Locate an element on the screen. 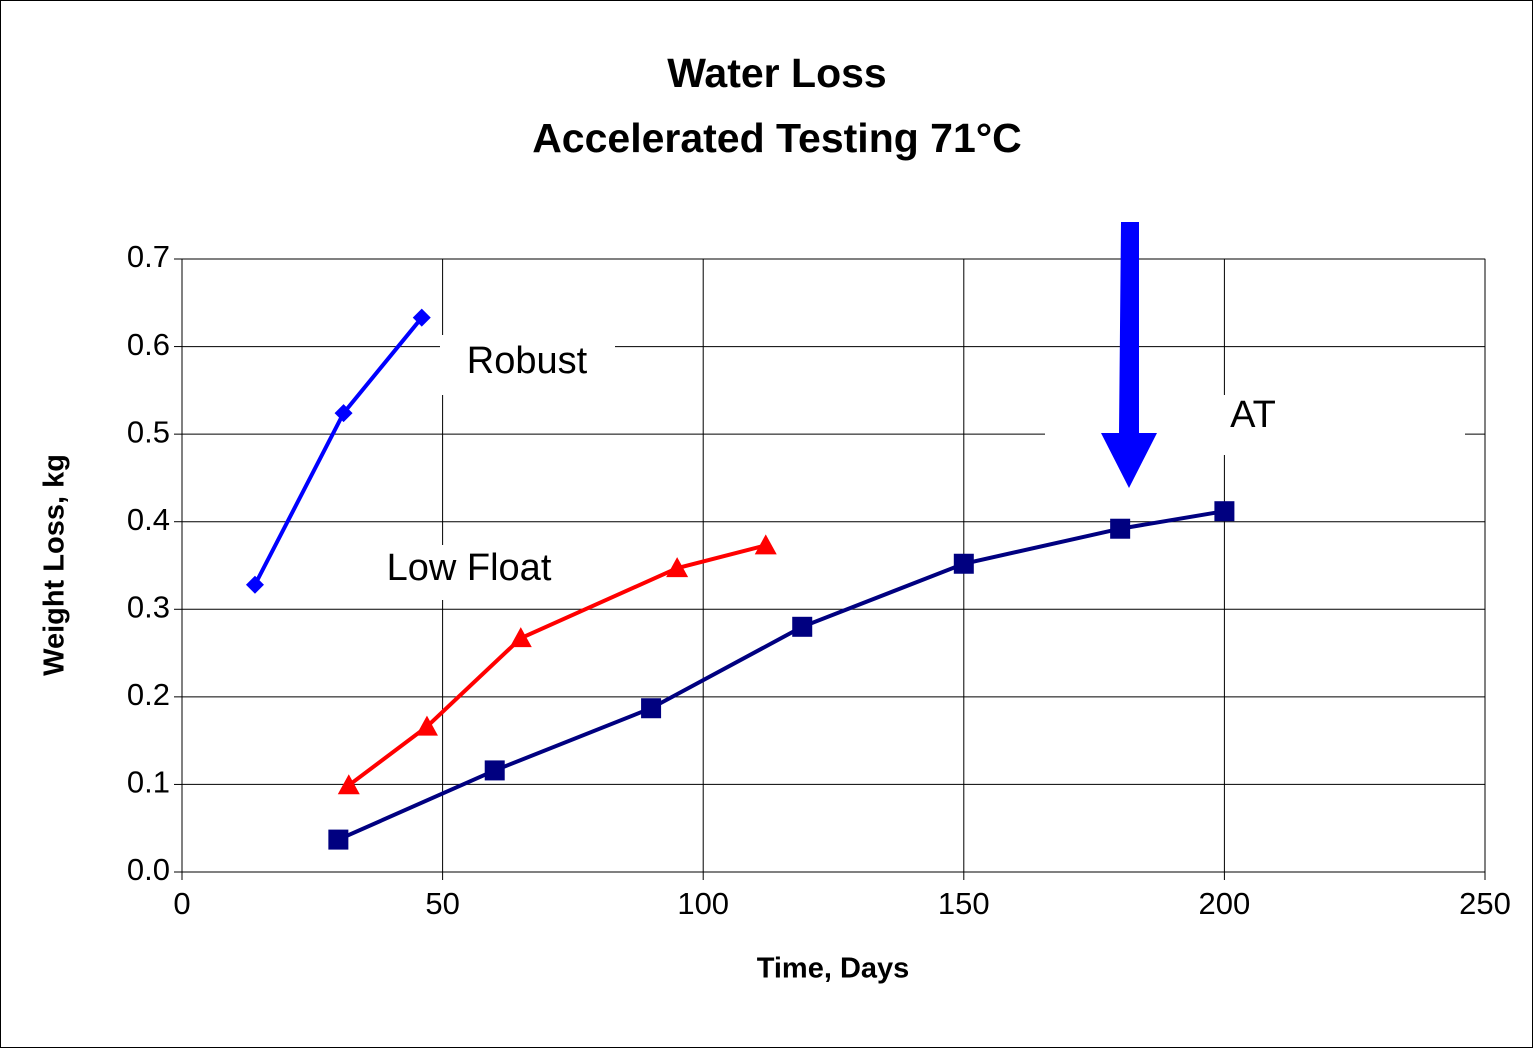  annotation: Low Float is located at coordinates (469, 568).